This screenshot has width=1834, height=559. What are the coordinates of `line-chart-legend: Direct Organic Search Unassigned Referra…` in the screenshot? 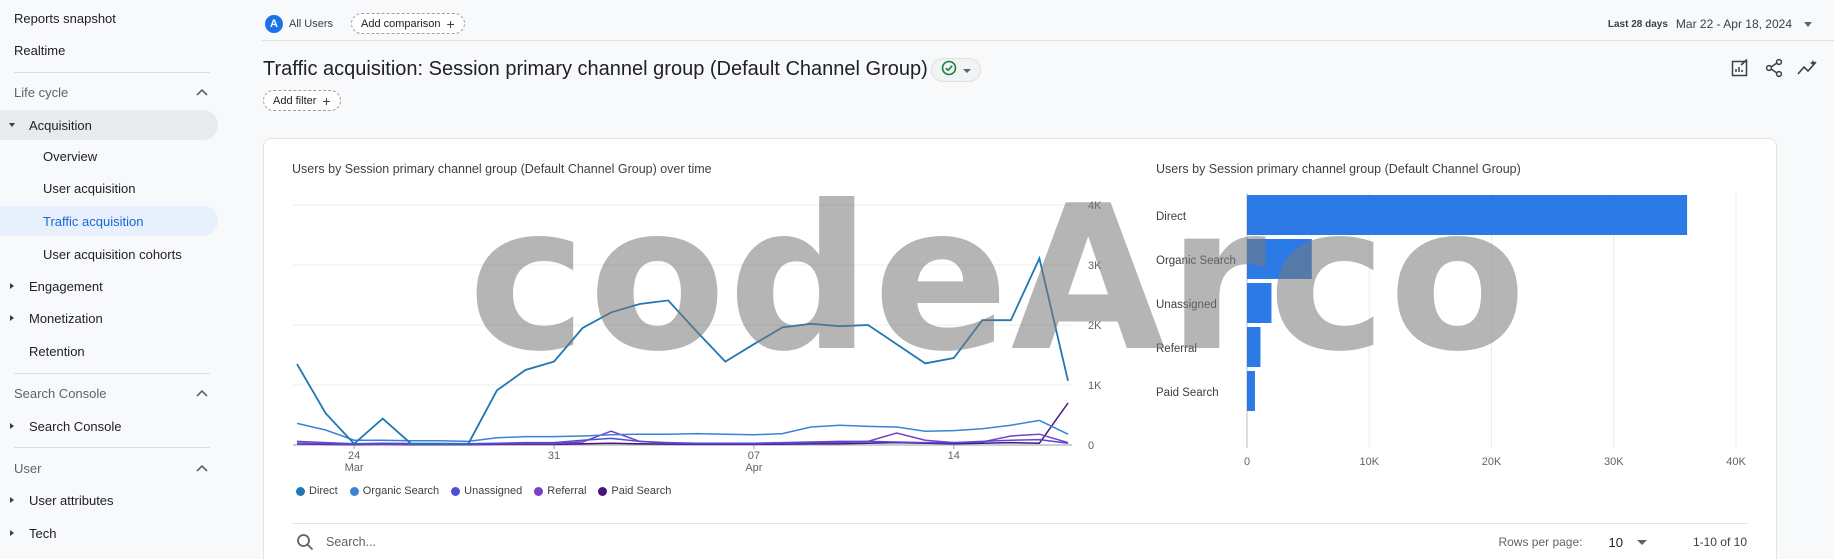 It's located at (483, 491).